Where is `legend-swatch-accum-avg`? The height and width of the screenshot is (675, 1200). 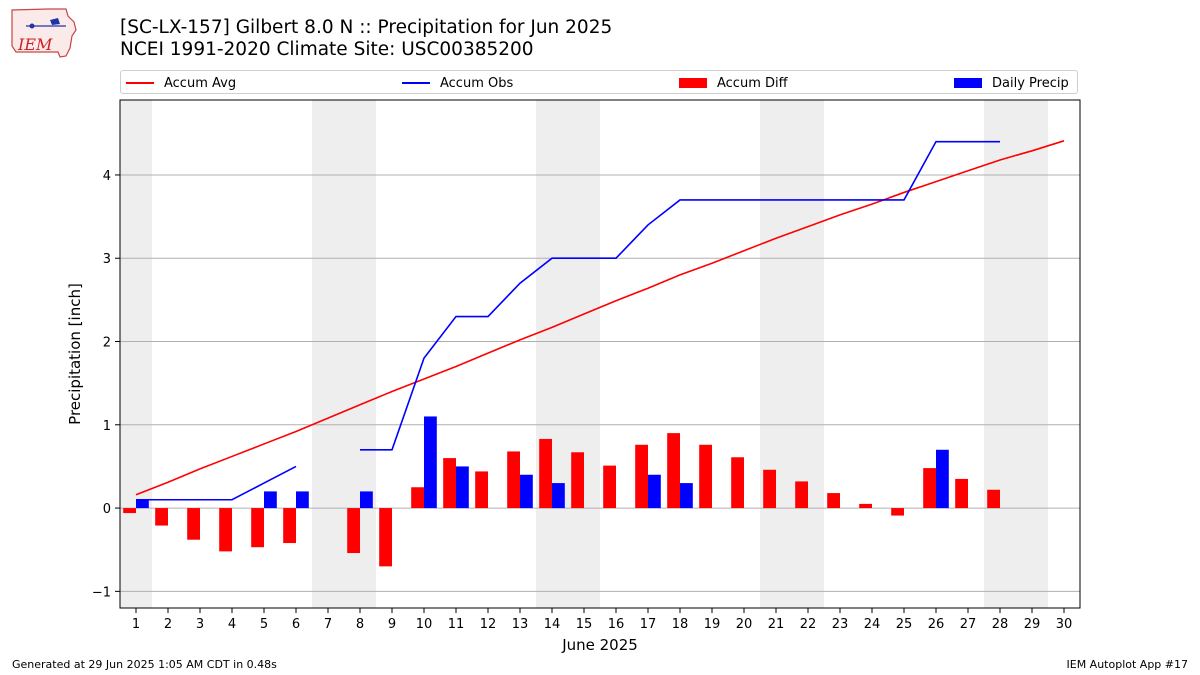
legend-swatch-accum-avg is located at coordinates (140, 83).